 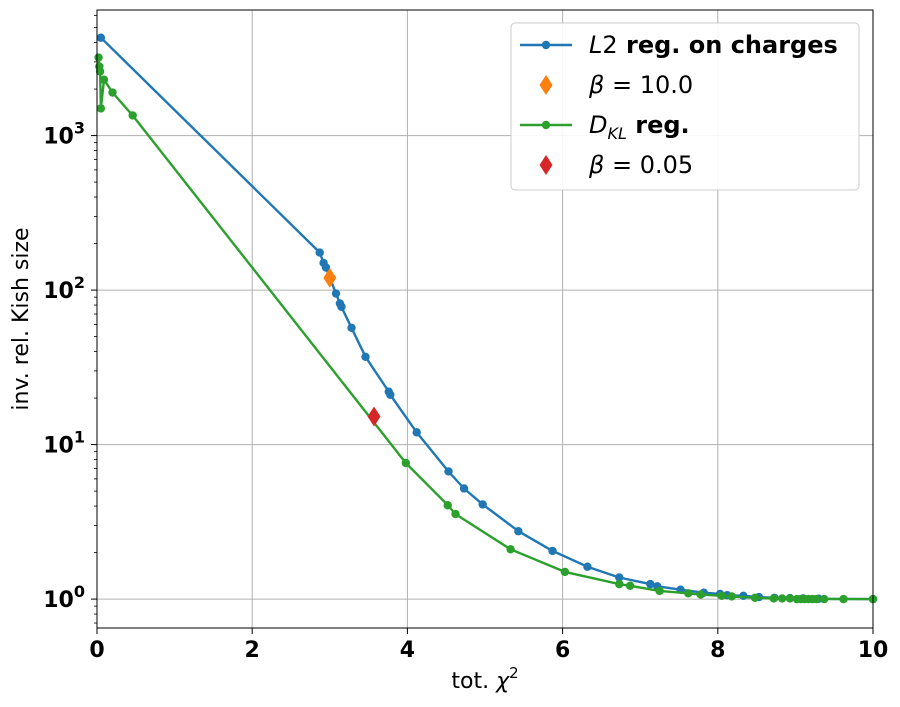 What do you see at coordinates (484, 679) in the screenshot?
I see `x-axis-label: tot. χ2` at bounding box center [484, 679].